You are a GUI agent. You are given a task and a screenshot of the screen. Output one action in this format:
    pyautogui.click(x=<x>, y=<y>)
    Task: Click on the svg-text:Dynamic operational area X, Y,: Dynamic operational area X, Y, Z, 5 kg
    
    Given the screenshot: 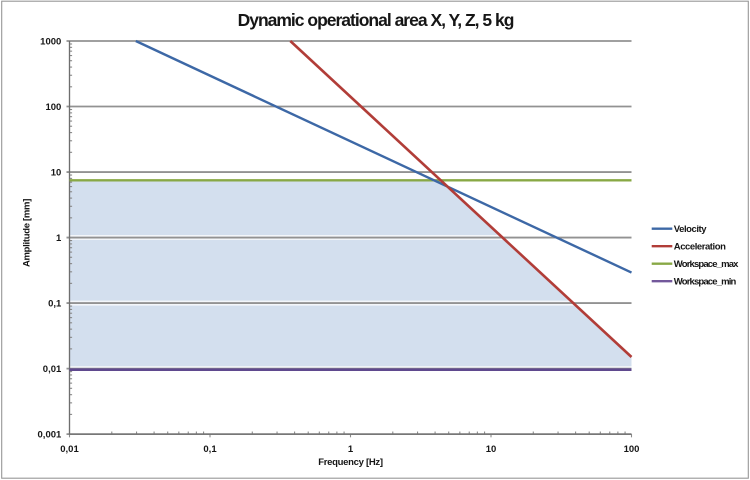 What is the action you would take?
    pyautogui.click(x=376, y=20)
    